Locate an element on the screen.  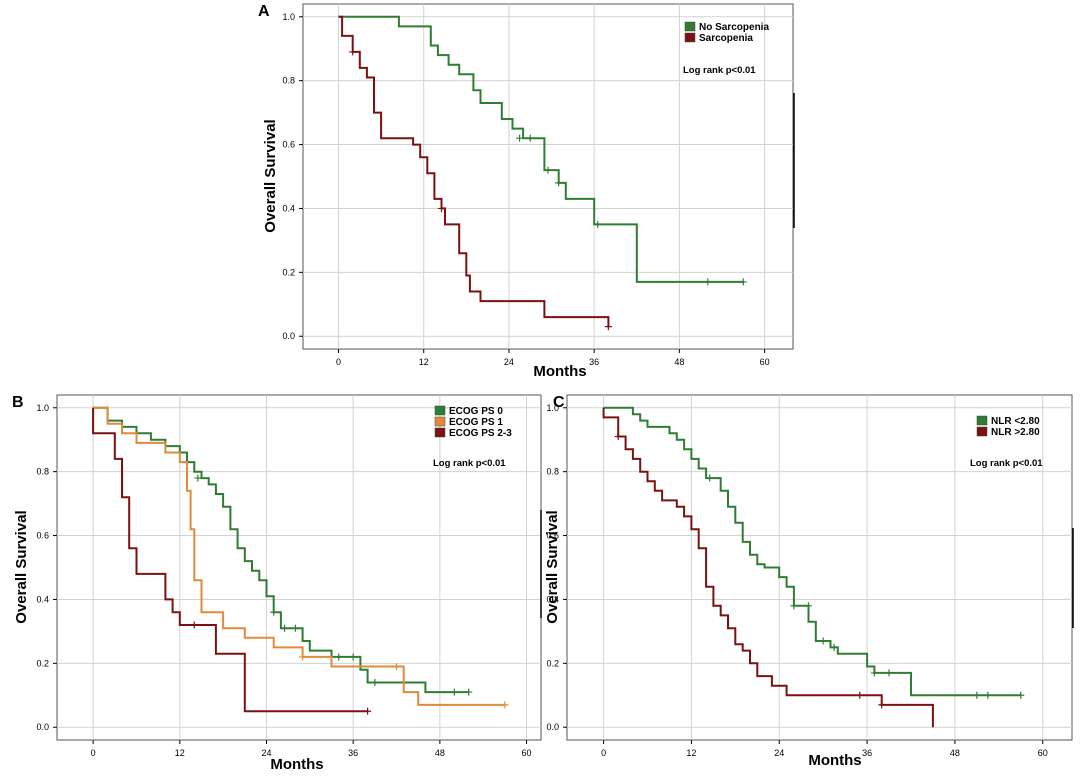
panel-label: C is located at coordinates (559, 402).